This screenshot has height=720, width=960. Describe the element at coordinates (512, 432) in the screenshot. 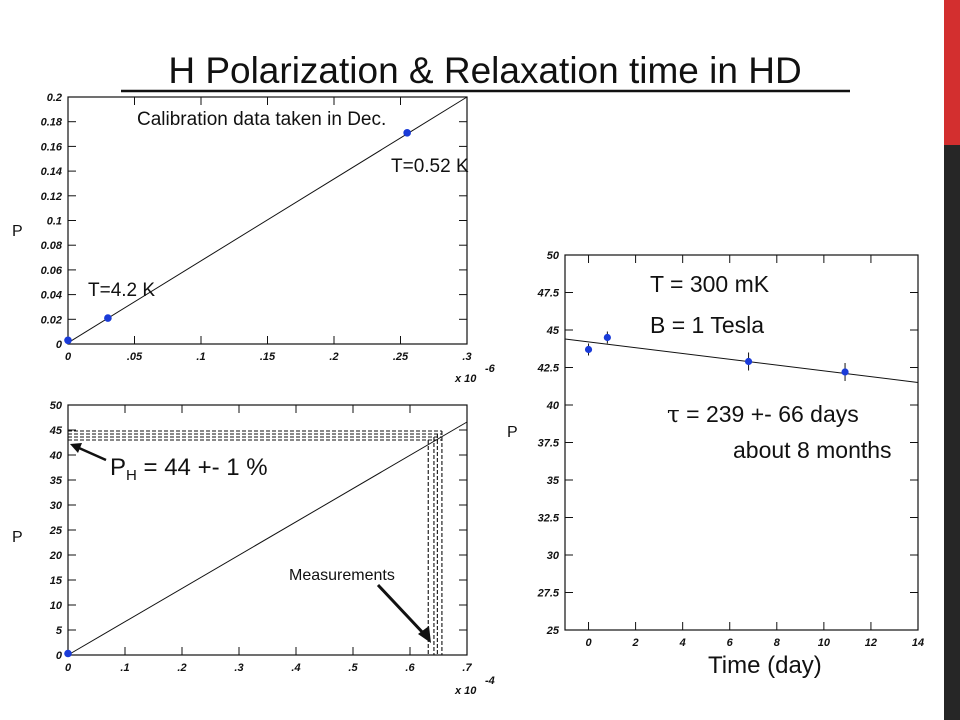

I see `relaxation-y-label: P` at that location.